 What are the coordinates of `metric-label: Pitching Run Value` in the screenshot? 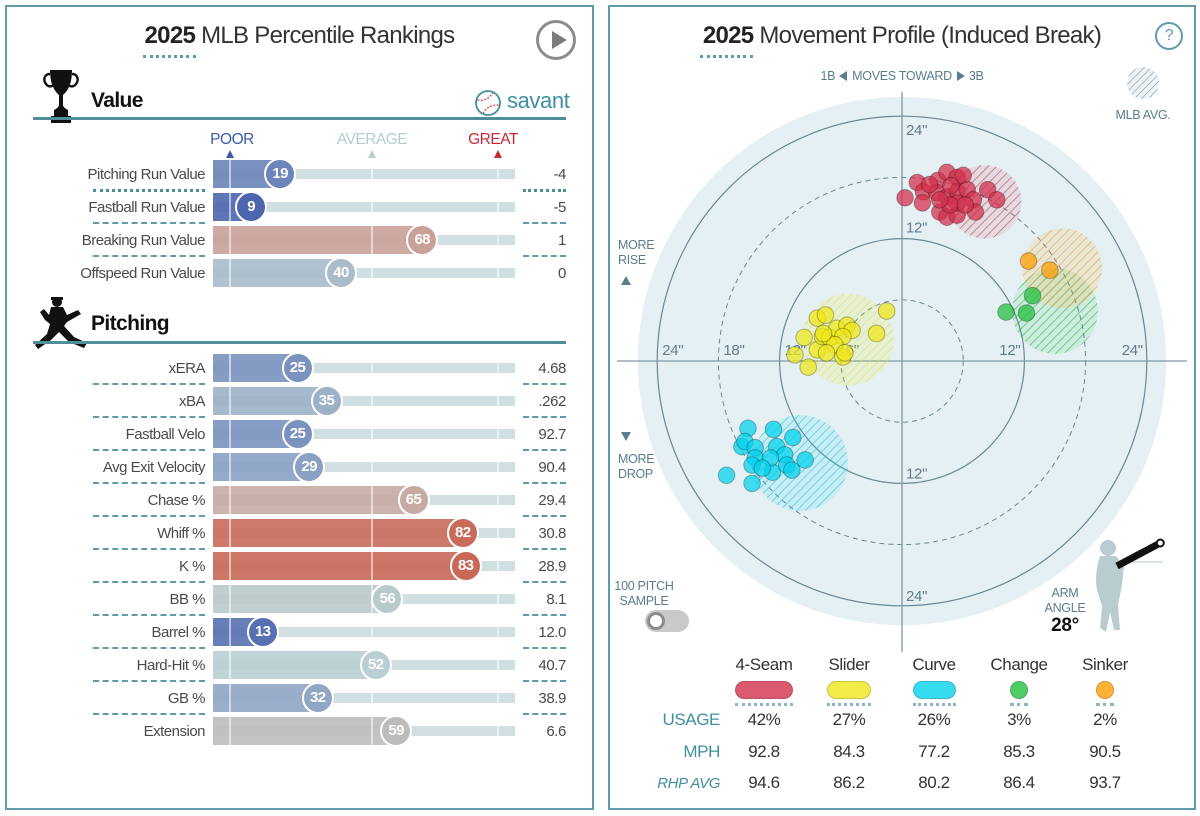 It's located at (146, 174).